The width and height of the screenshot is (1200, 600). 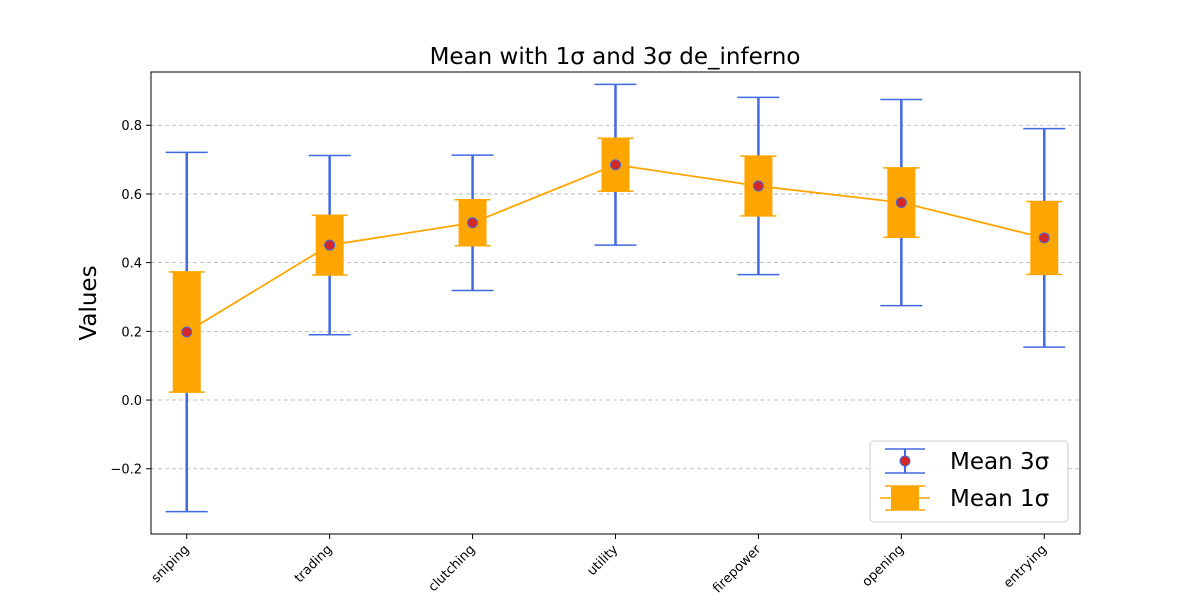 What do you see at coordinates (130, 298) in the screenshot?
I see `y-axis: −0.2 0.0 0.2 0.4 0.6 0.8` at bounding box center [130, 298].